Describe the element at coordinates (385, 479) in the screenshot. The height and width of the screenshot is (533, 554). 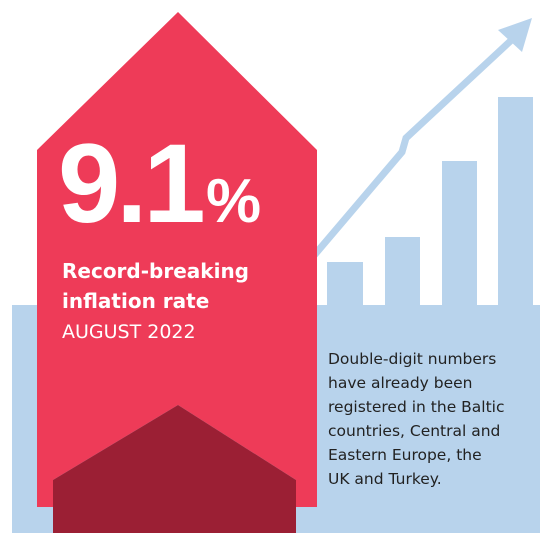
I see `description-line: UK and Turkey.` at that location.